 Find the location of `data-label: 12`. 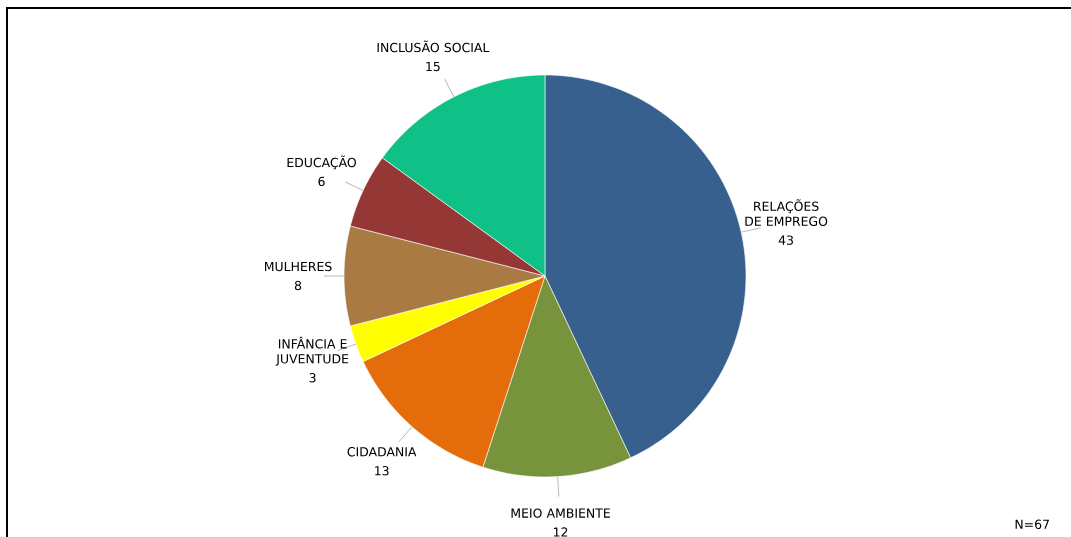

data-label: 12 is located at coordinates (560, 532).